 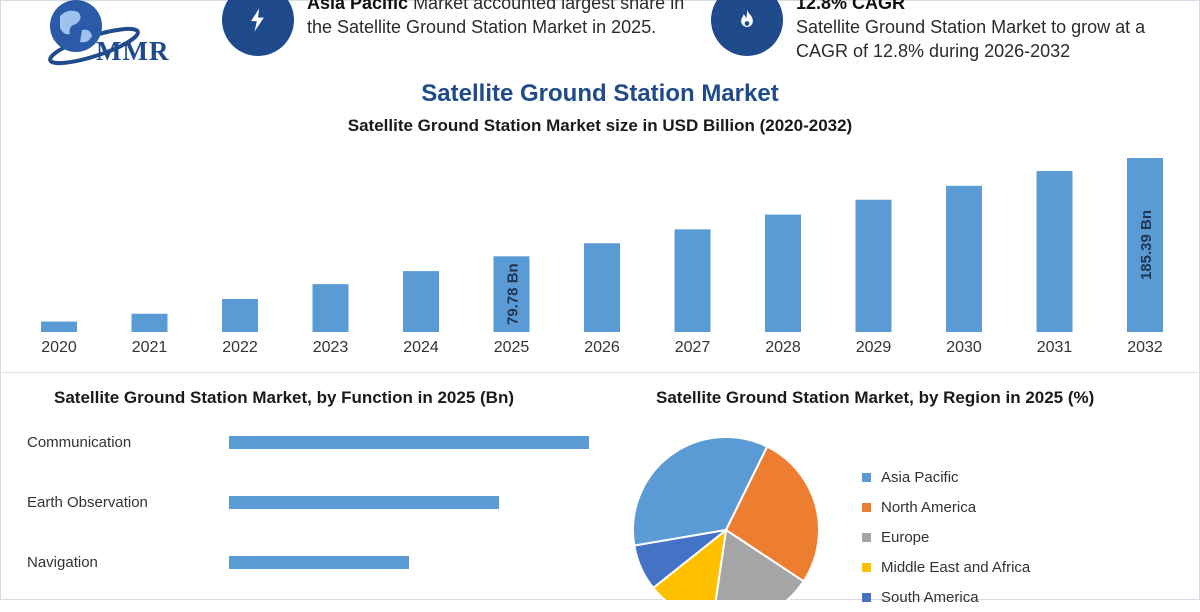 I want to click on legend-item-north-america: North America, so click(x=946, y=507).